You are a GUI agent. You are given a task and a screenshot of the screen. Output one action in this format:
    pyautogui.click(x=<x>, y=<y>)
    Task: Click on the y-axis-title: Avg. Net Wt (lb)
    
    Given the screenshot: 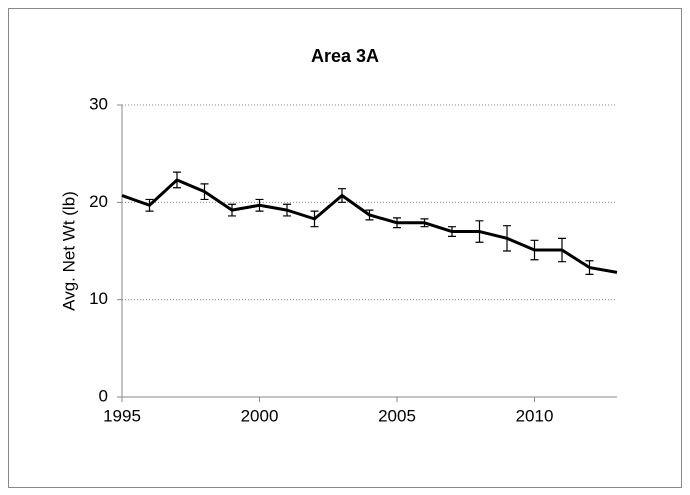 What is the action you would take?
    pyautogui.click(x=68, y=251)
    